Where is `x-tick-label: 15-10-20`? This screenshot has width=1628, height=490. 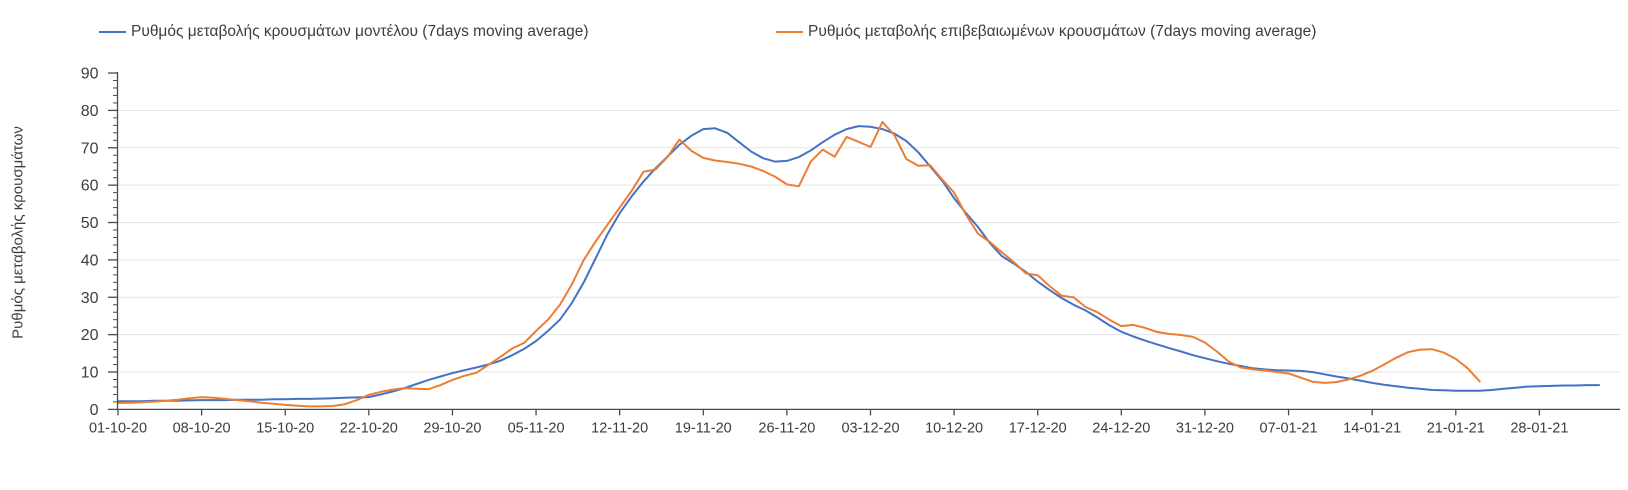 x-tick-label: 15-10-20 is located at coordinates (285, 428).